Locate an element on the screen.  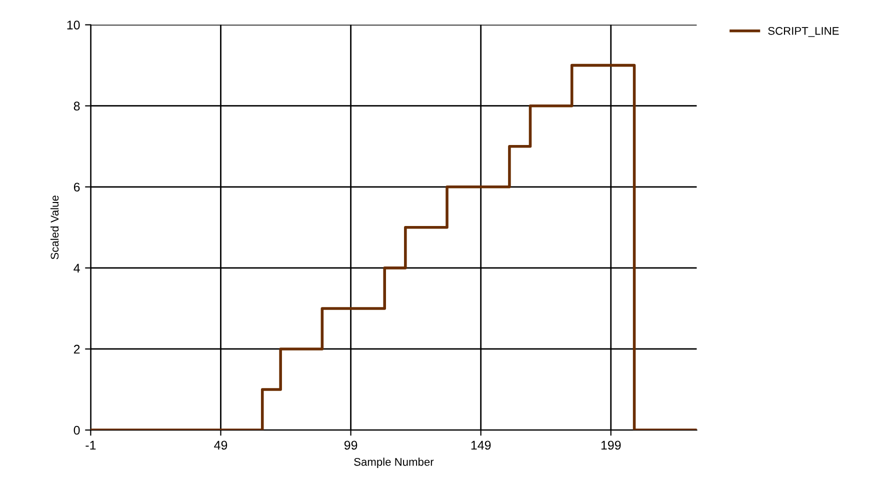
x-tick-label: 199 is located at coordinates (611, 445).